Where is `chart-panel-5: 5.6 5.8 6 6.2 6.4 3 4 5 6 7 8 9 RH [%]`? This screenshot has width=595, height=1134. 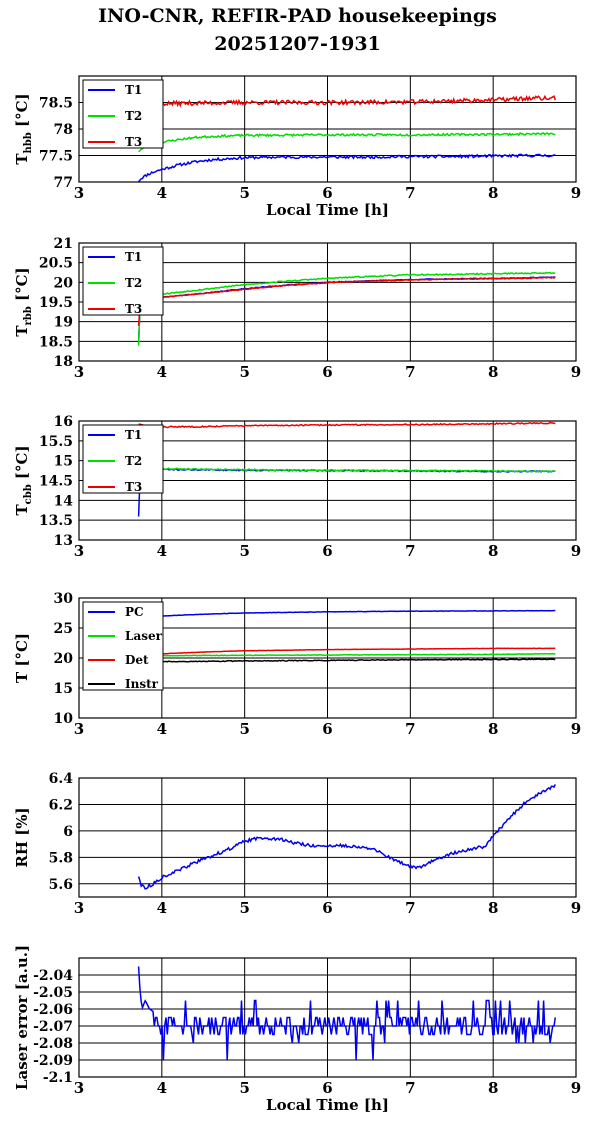 chart-panel-5: 5.6 5.8 6 6.2 6.4 3 4 5 6 7 8 9 RH [%] is located at coordinates (297, 844).